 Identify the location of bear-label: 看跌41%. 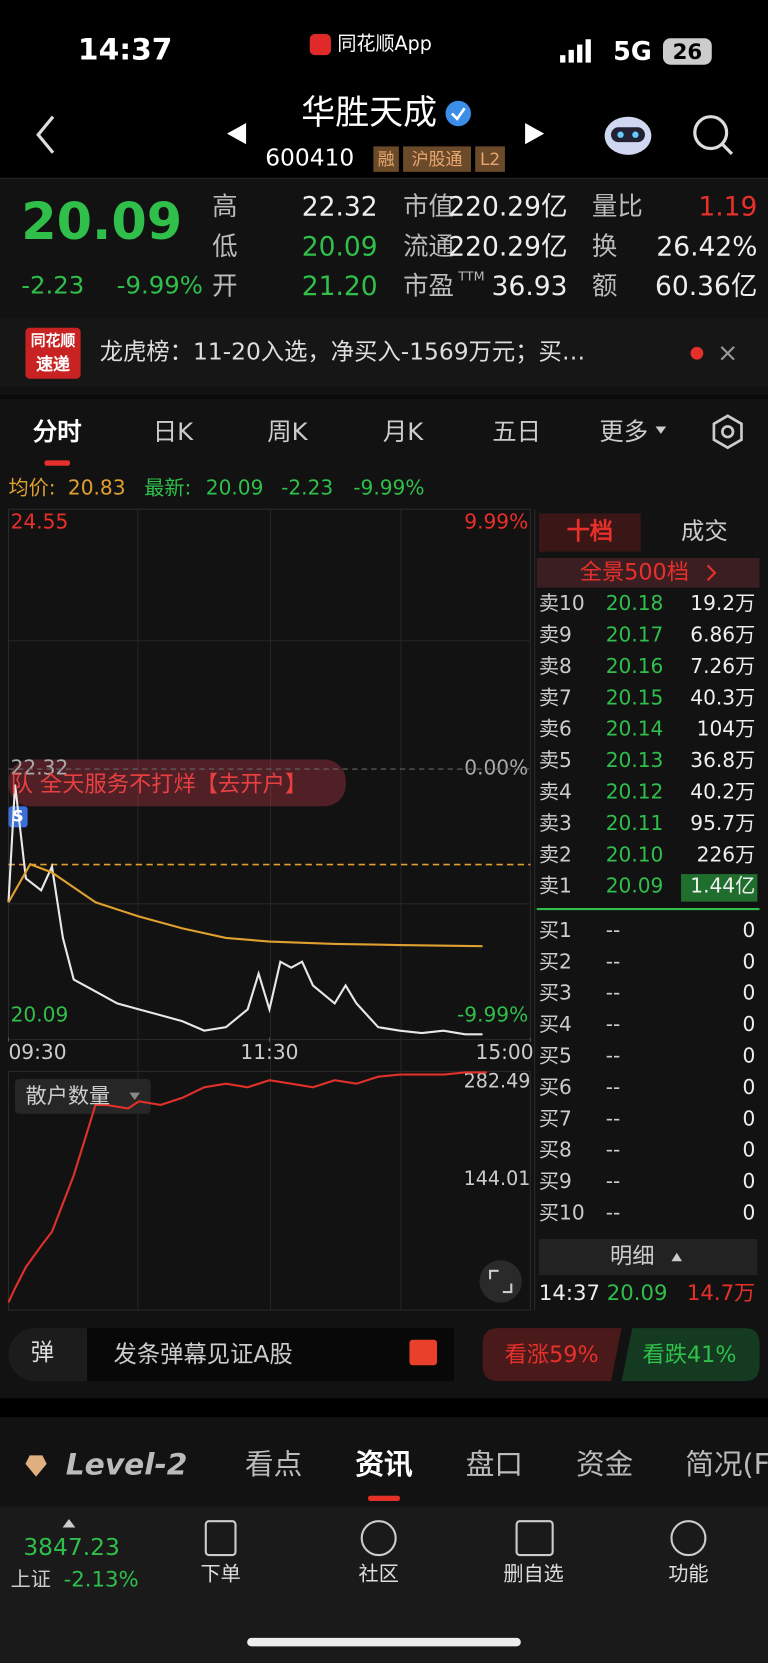
(689, 1355).